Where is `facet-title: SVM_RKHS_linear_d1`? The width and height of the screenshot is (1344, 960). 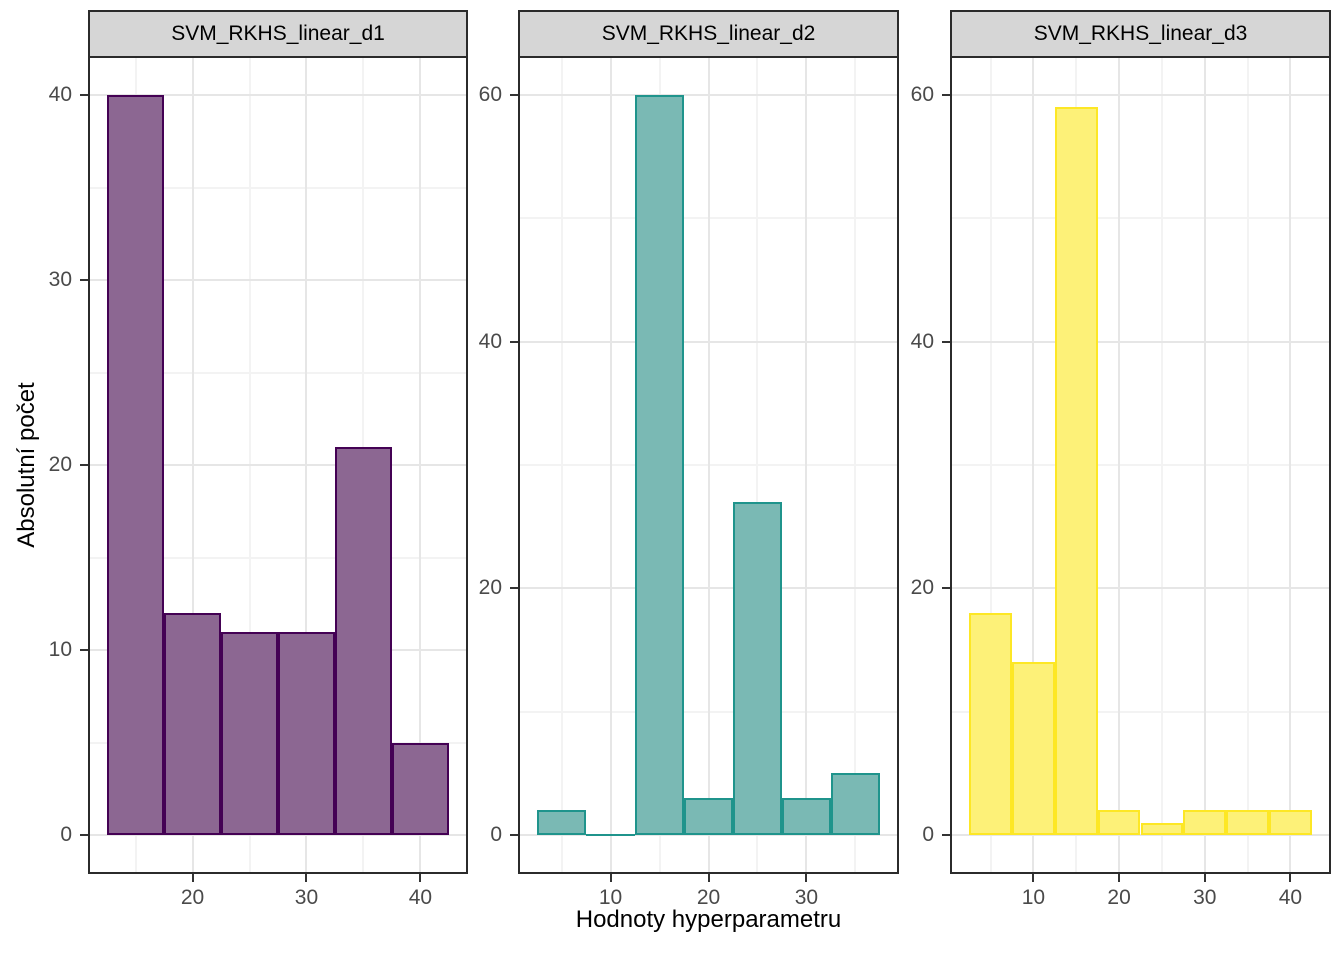 facet-title: SVM_RKHS_linear_d1 is located at coordinates (278, 33).